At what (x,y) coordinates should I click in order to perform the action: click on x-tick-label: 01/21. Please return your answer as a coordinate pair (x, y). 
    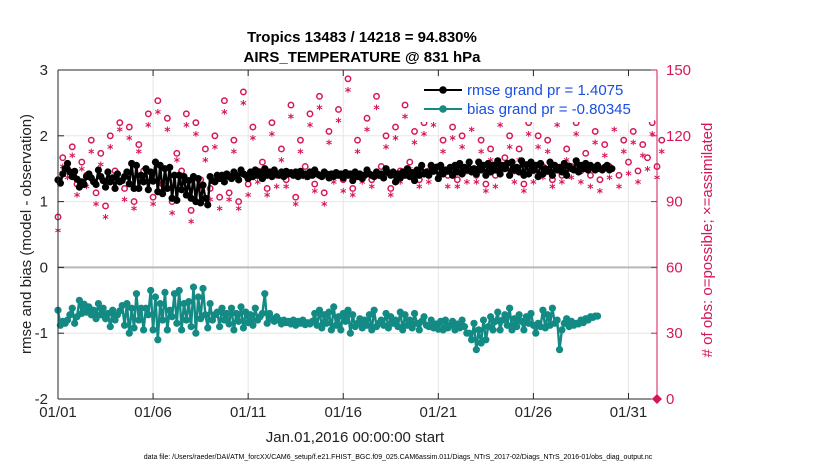
    Looking at the image, I should click on (439, 412).